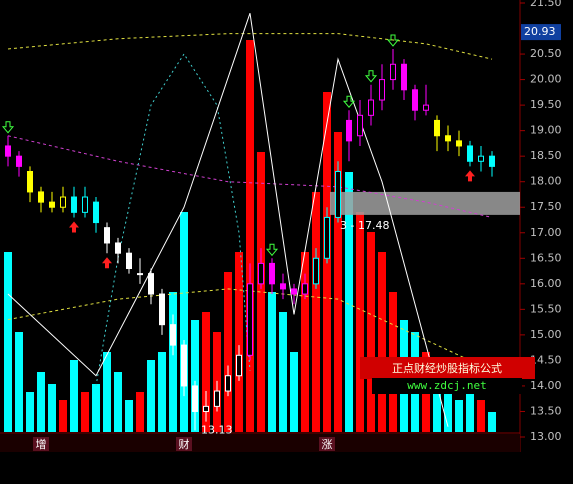 Image resolution: width=573 pixels, height=484 pixels. I want to click on marker-label: 涨, so click(327, 444).